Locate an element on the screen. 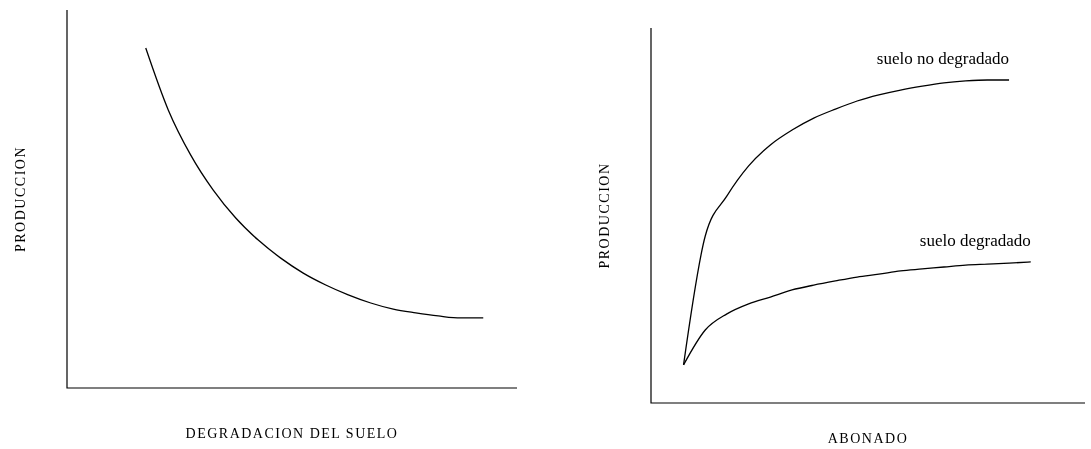 This screenshot has height=449, width=1091. x-axis-title: ABONADO is located at coordinates (868, 438).